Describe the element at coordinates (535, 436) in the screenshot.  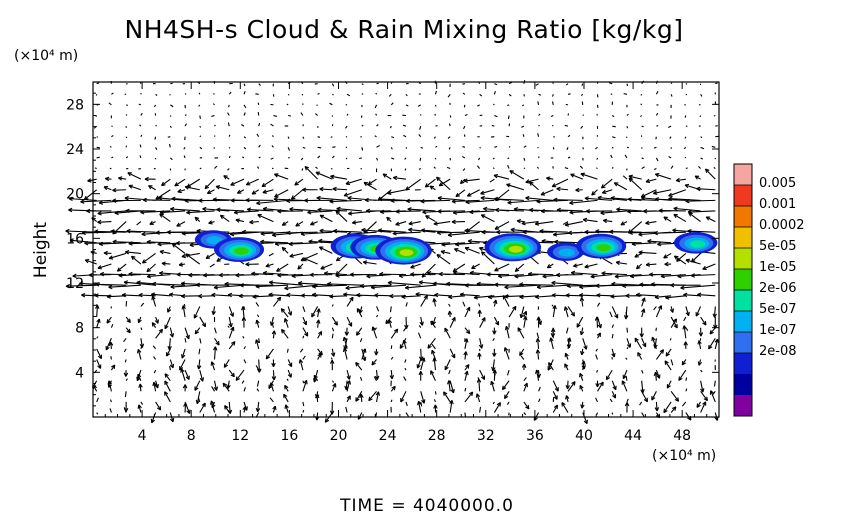
I see `x-tick-label: 36` at that location.